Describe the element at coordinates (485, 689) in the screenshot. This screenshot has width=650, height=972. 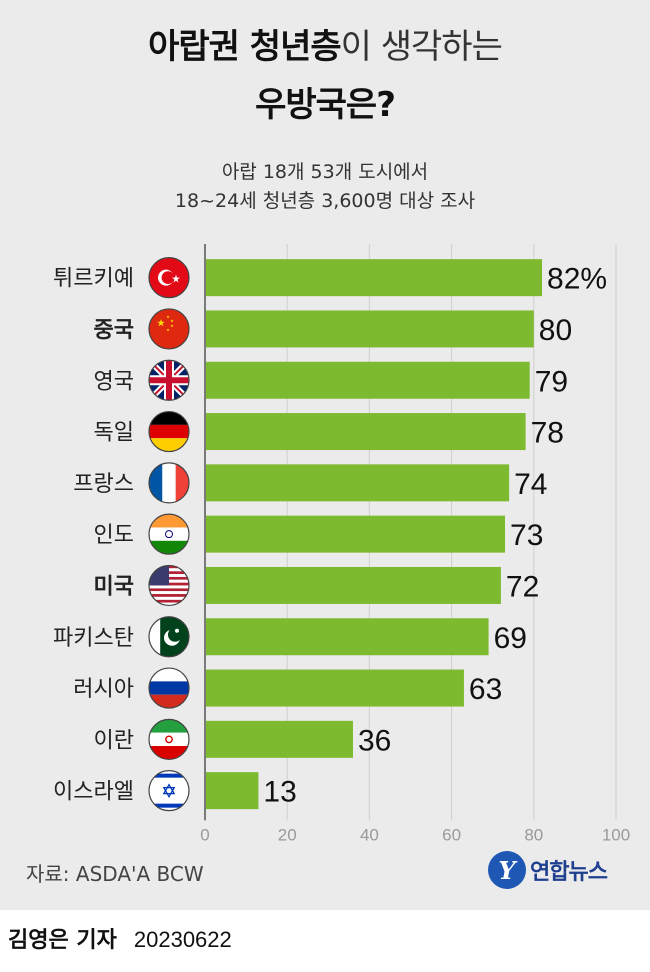
I see `value-label: 63` at that location.